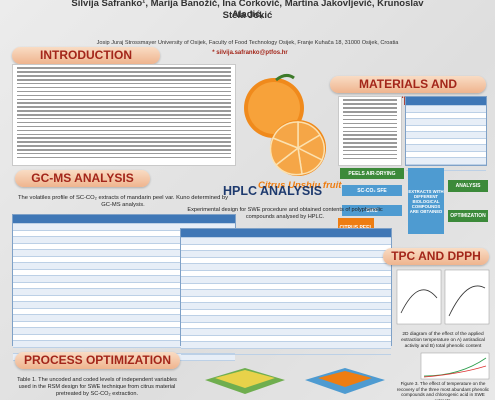  I want to click on section-heading: GC-MS ANALYSIS, so click(82, 178).